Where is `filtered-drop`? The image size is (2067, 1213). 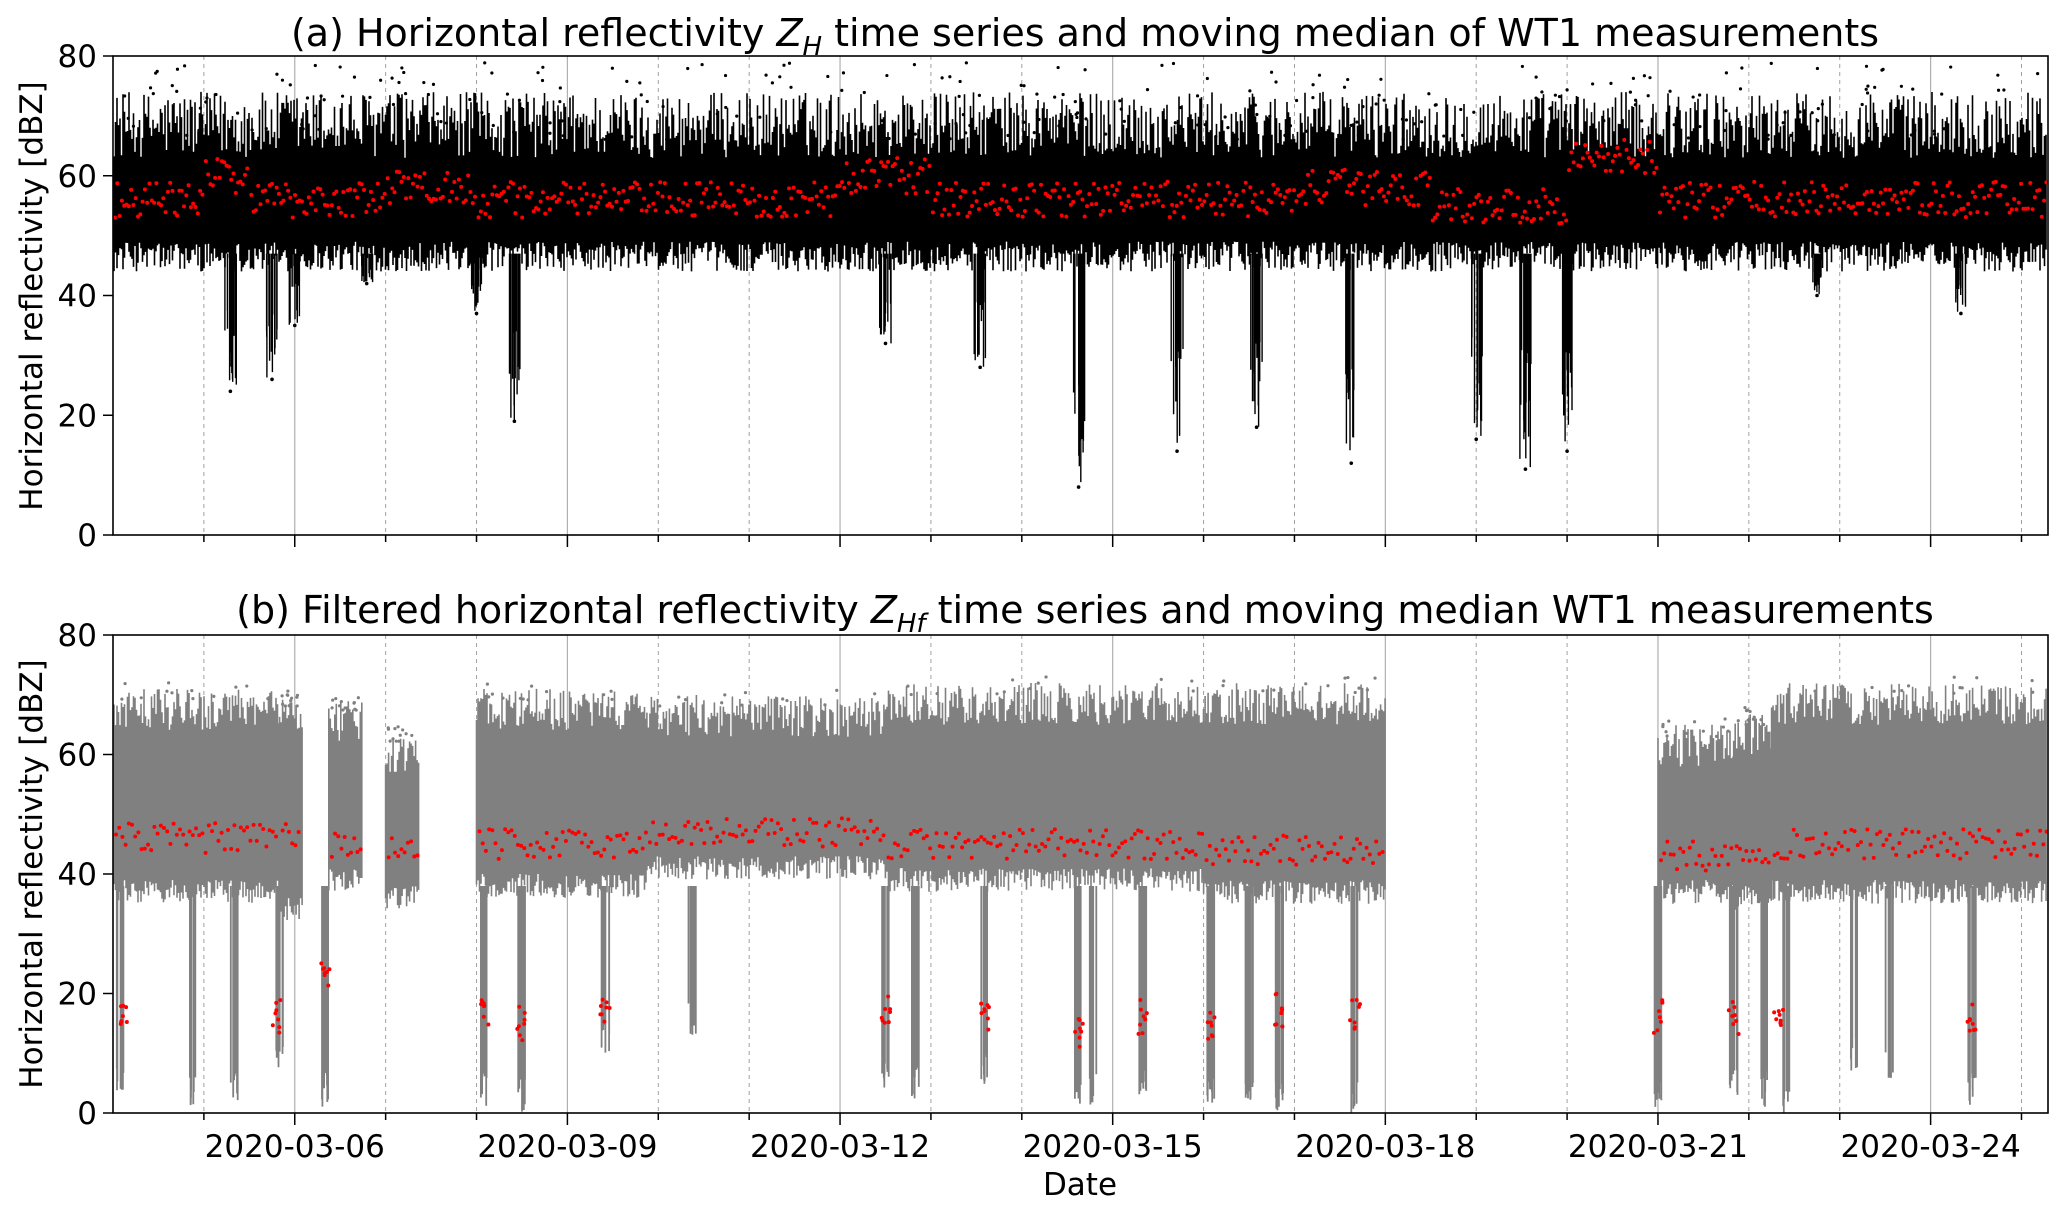
filtered-drop is located at coordinates (521, 999).